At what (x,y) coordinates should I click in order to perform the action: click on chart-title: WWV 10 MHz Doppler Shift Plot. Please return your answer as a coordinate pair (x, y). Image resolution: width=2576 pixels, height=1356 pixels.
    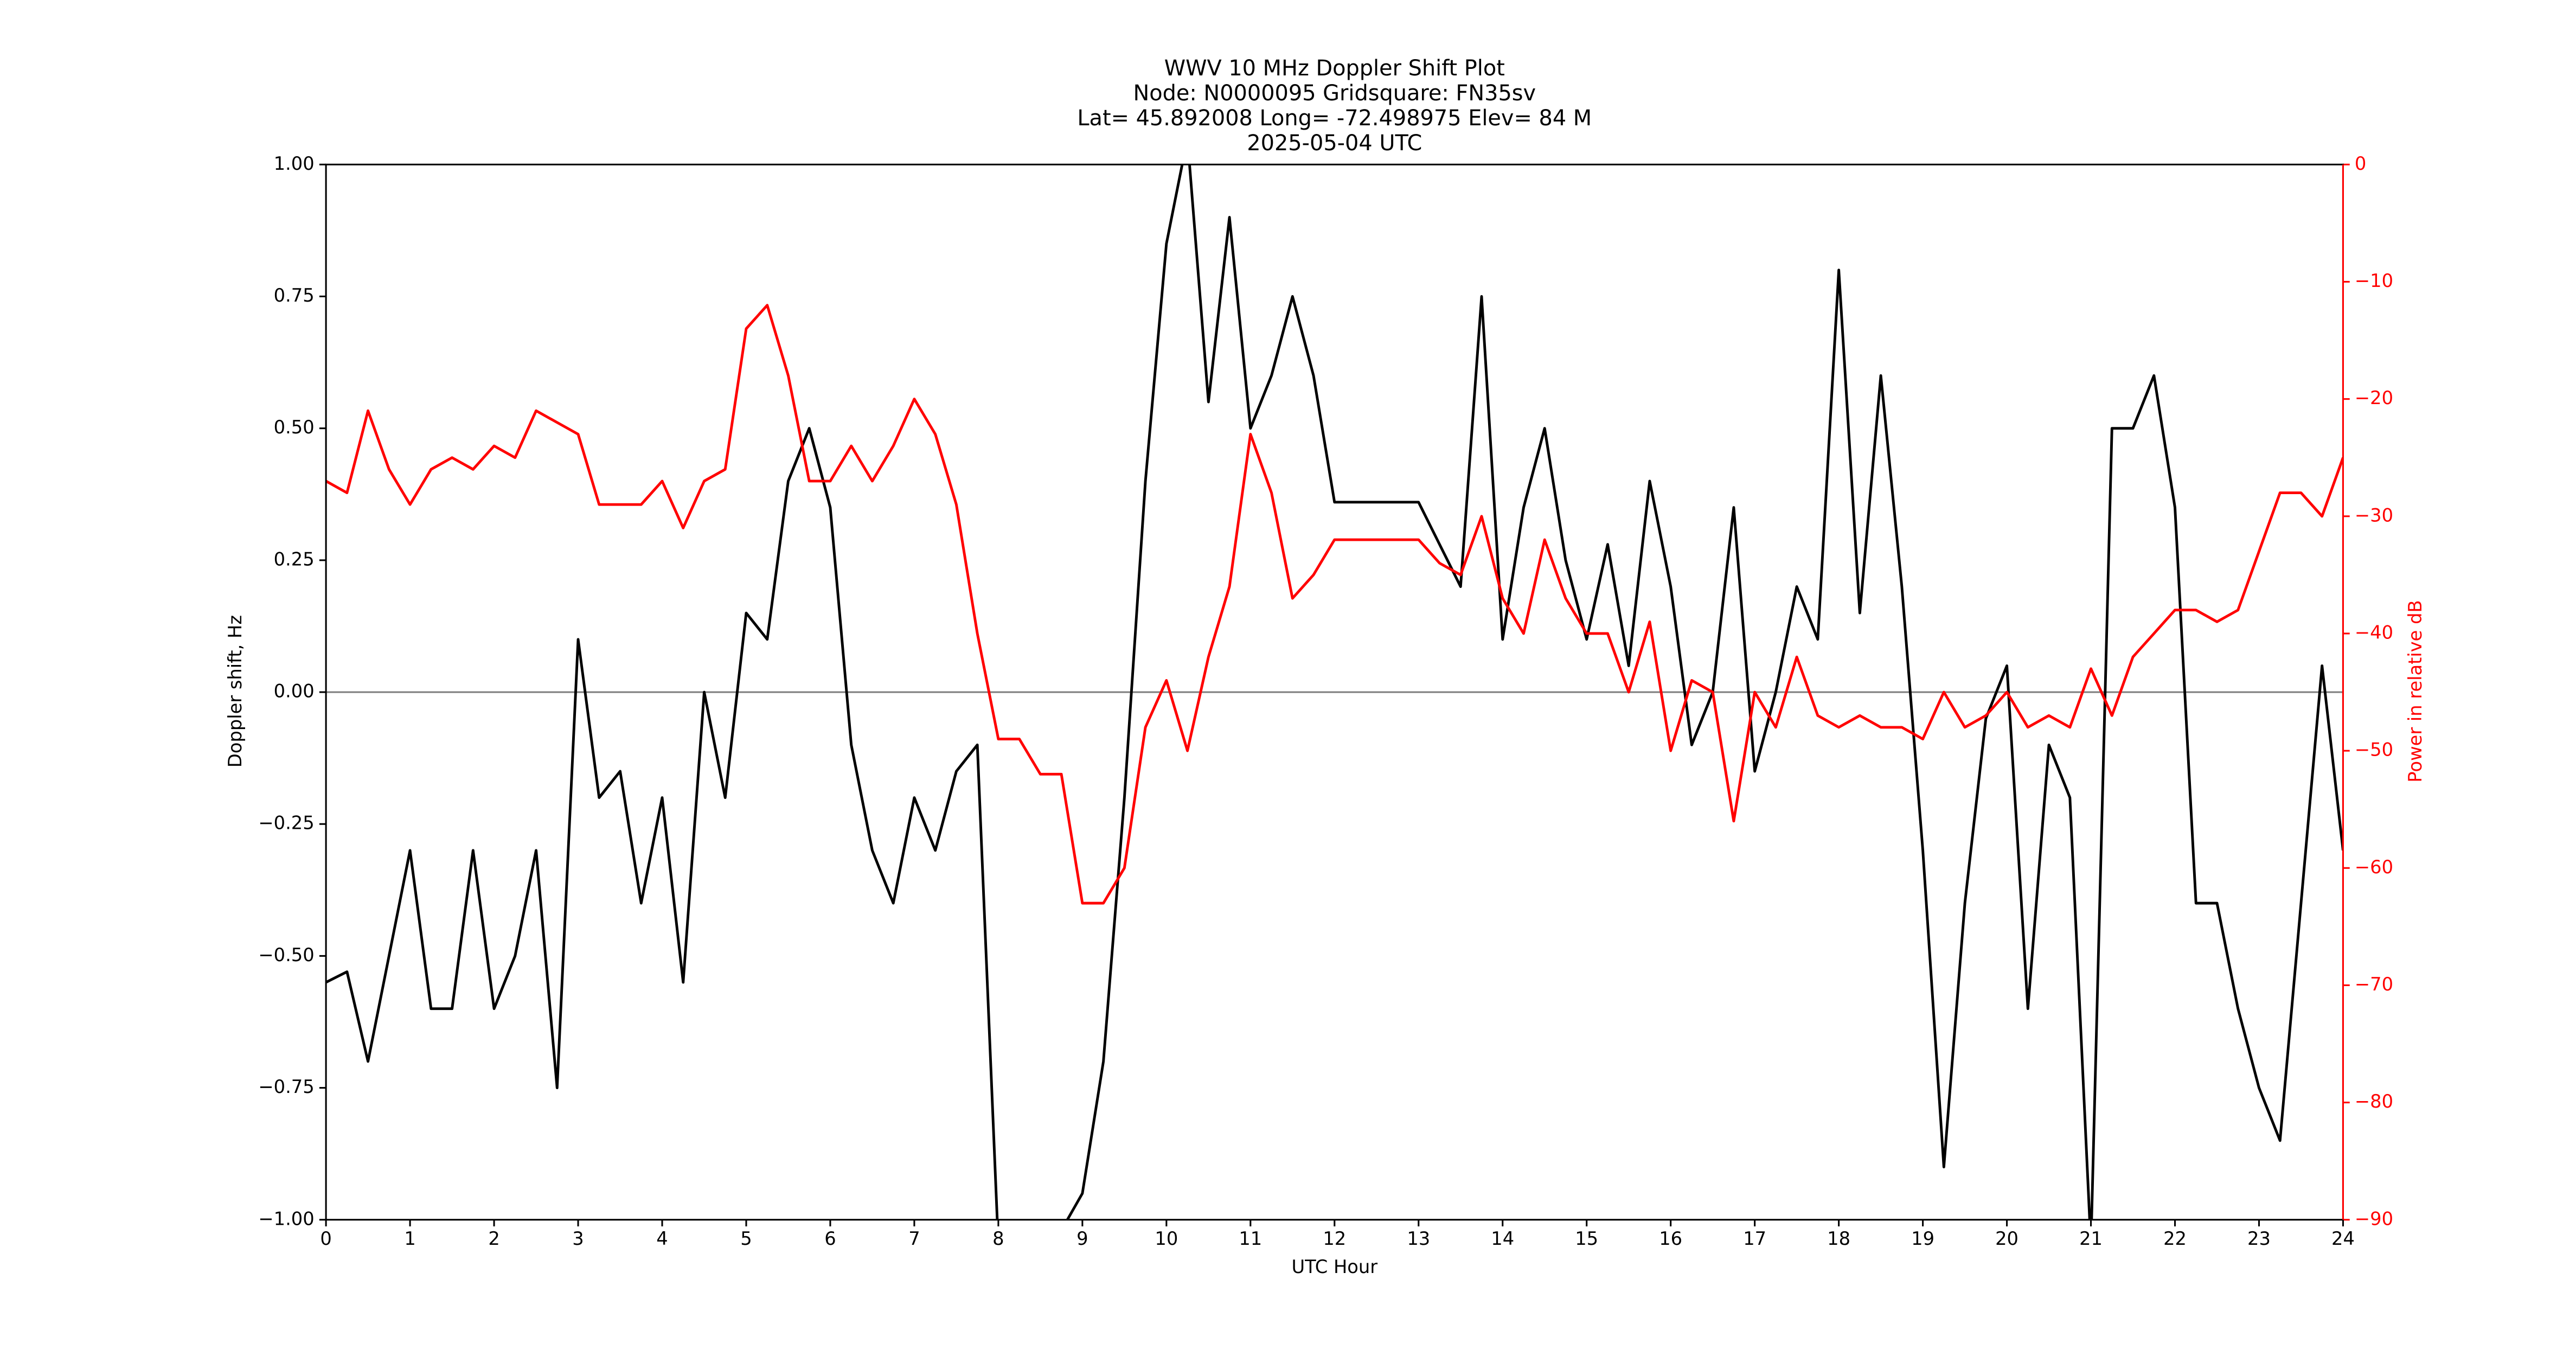
    Looking at the image, I should click on (1334, 68).